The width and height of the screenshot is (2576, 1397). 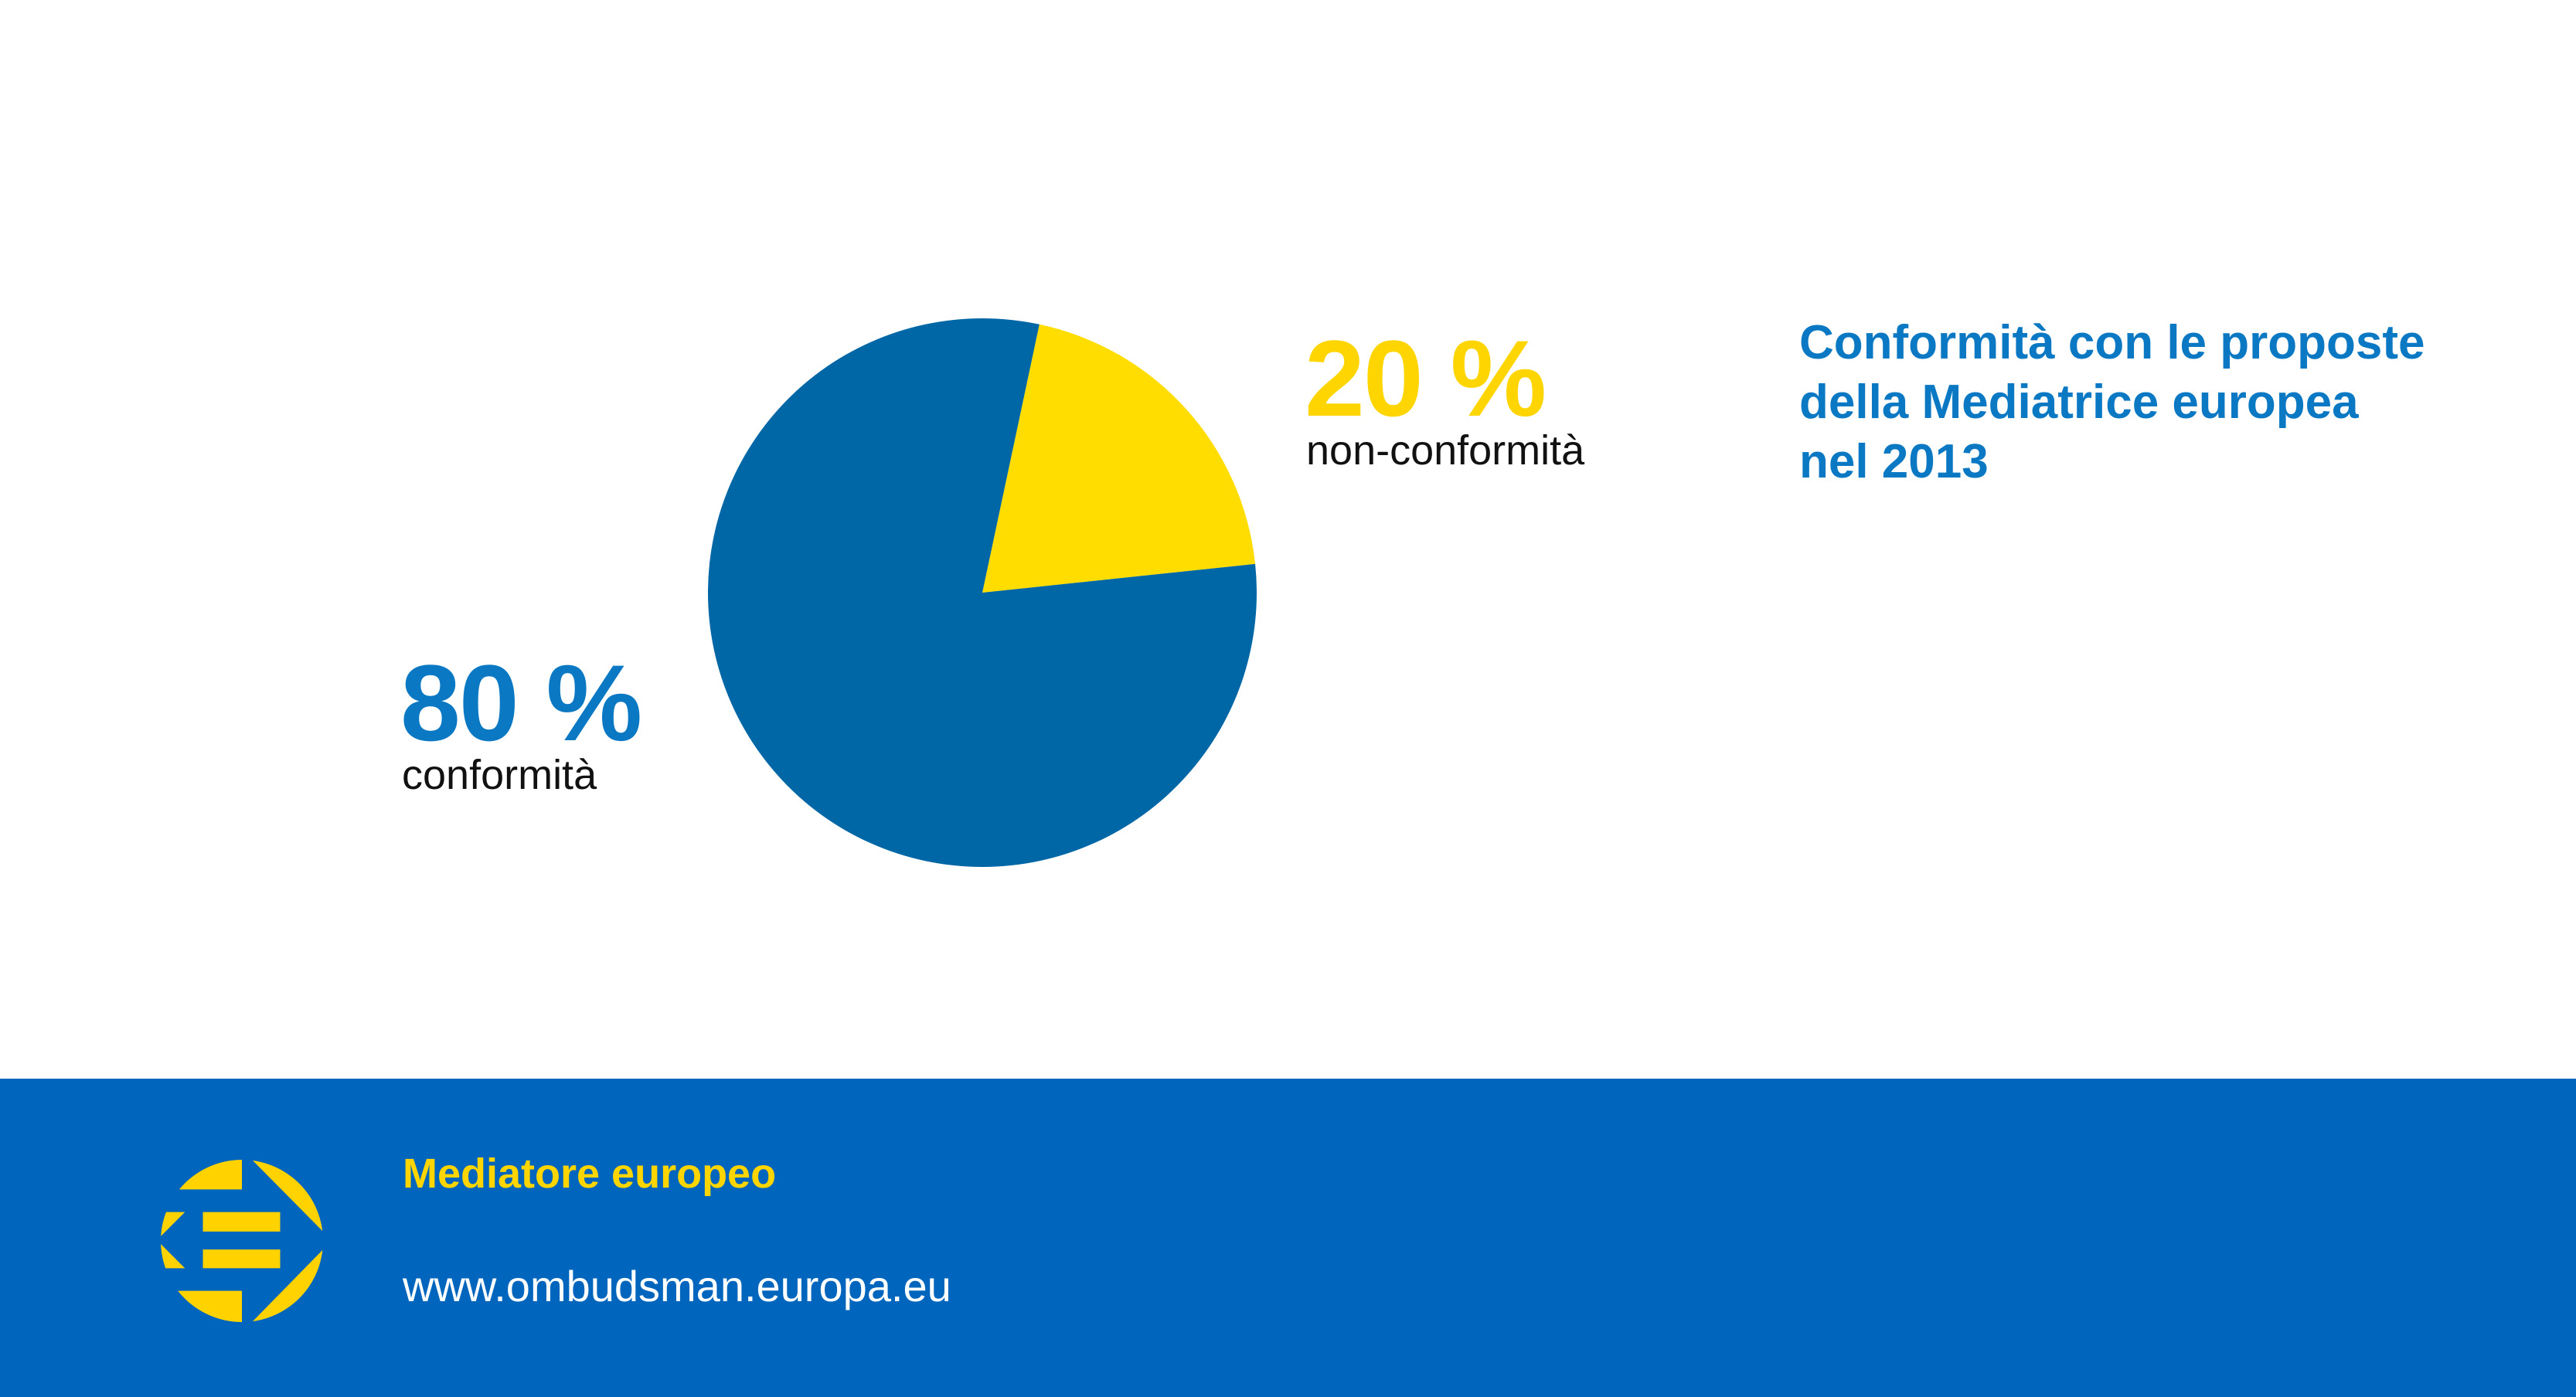 I want to click on organization-name: Mediatore europeo, so click(x=590, y=1174).